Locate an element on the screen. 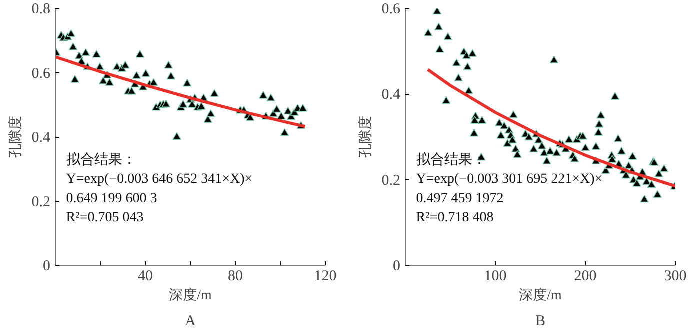 The image size is (700, 334). x-tick-label: 40 is located at coordinates (145, 276).